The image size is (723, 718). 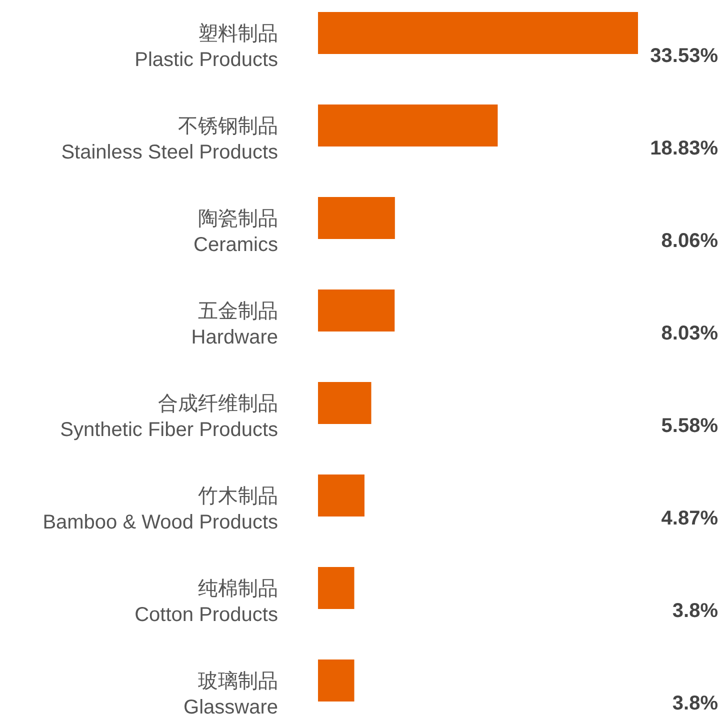 What do you see at coordinates (206, 46) in the screenshot?
I see `y-tick-label: 塑料制品 Plastic Products` at bounding box center [206, 46].